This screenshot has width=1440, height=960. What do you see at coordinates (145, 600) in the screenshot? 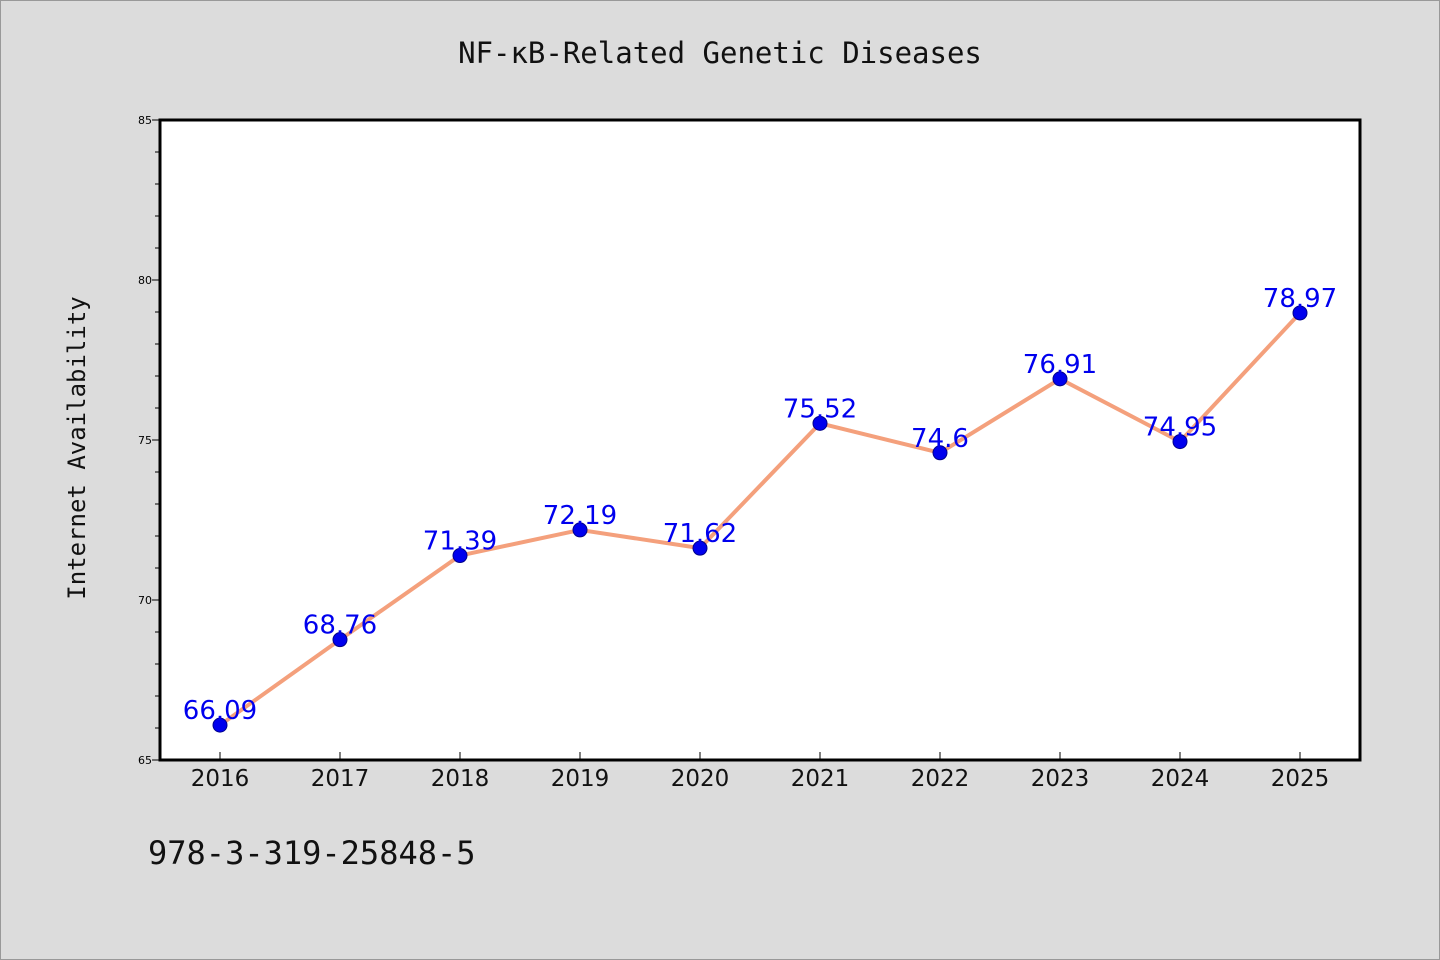
I see `y-tick-label: 70` at bounding box center [145, 600].